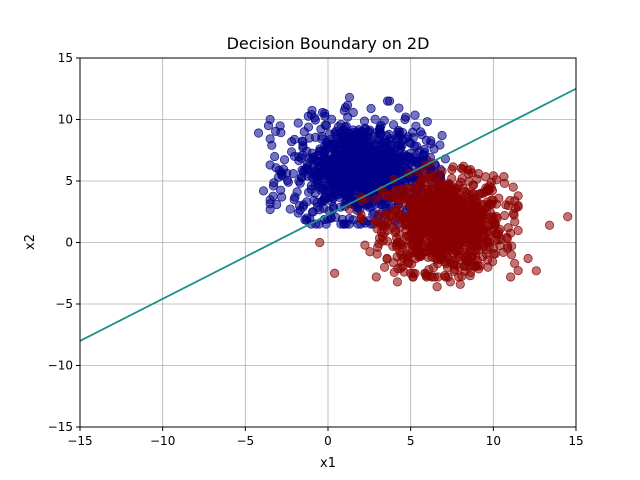  What do you see at coordinates (444, 224) in the screenshot?
I see `class-1-points` at bounding box center [444, 224].